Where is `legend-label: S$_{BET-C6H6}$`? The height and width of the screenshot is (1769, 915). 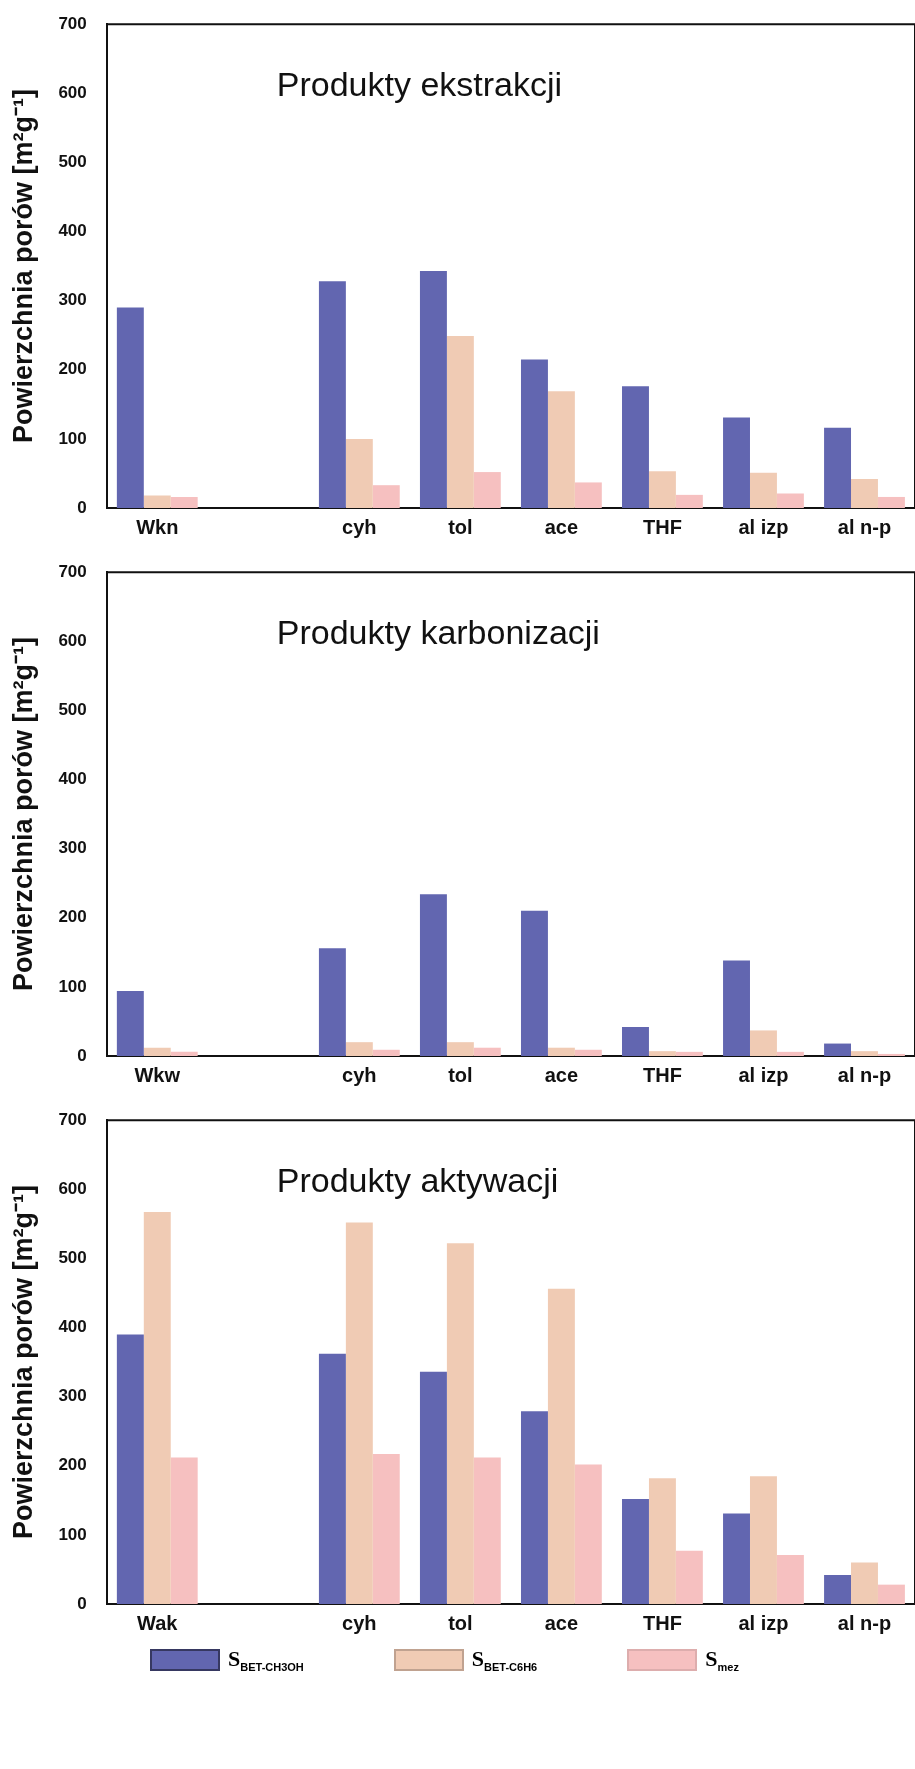
legend-label: S$_{BET-C6H6}$ is located at coordinates (504, 1660).